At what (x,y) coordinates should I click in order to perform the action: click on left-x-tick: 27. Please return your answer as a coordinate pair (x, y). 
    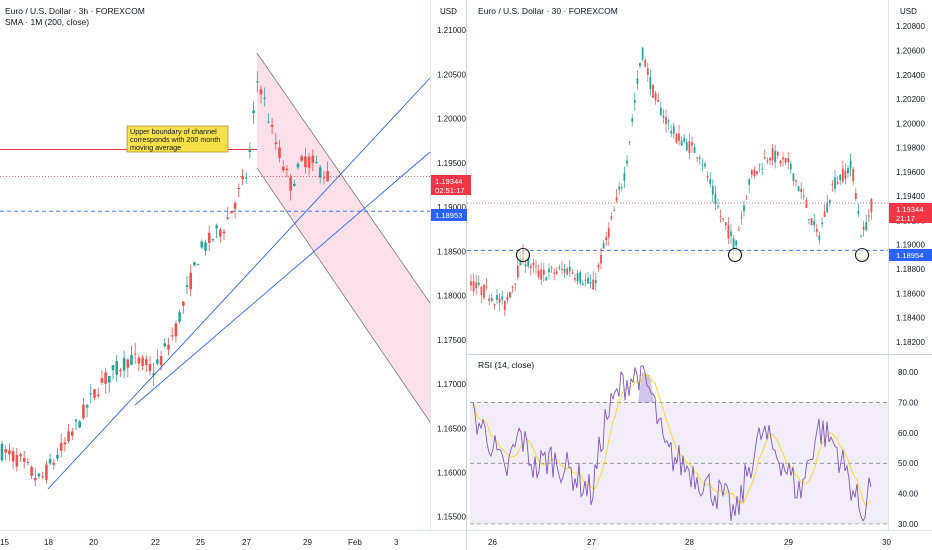
    Looking at the image, I should click on (246, 542).